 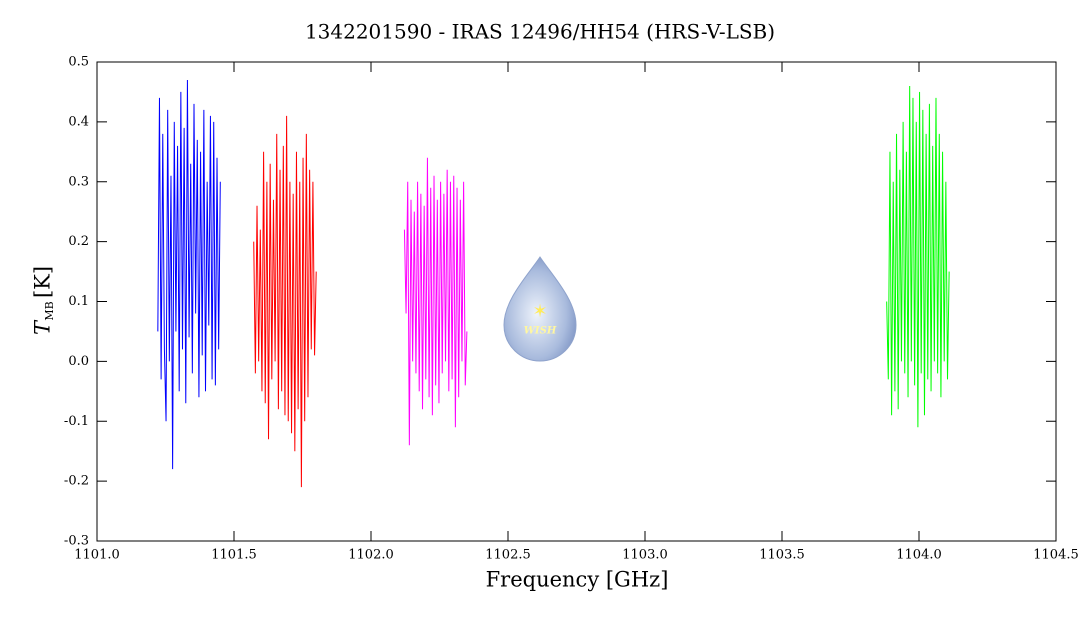 What do you see at coordinates (97, 555) in the screenshot?
I see `x-tick-label: 1101.0` at bounding box center [97, 555].